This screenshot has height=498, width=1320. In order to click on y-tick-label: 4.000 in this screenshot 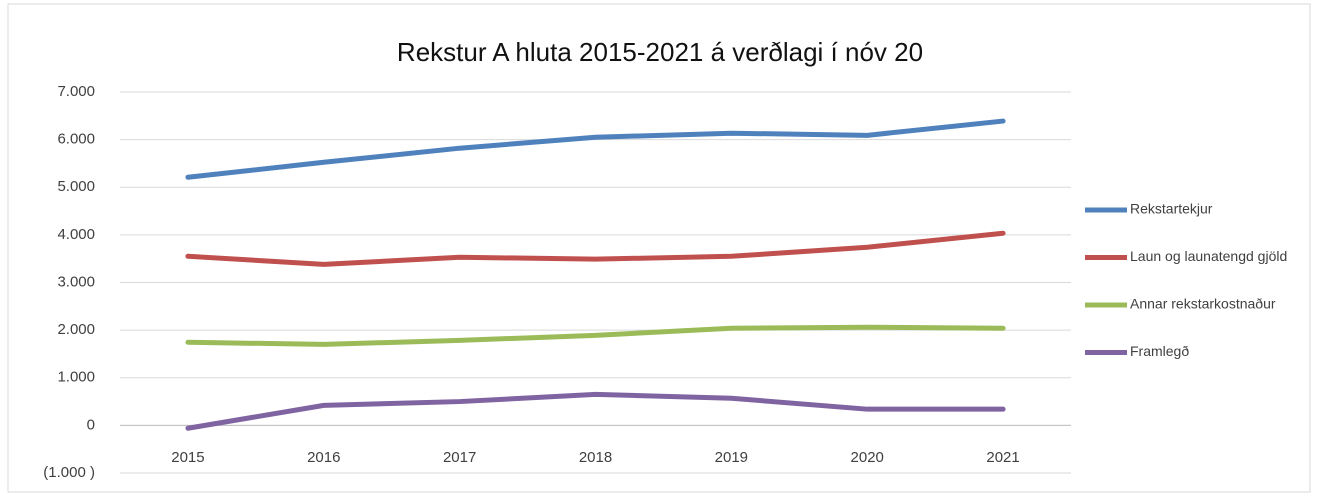, I will do `click(76, 234)`.